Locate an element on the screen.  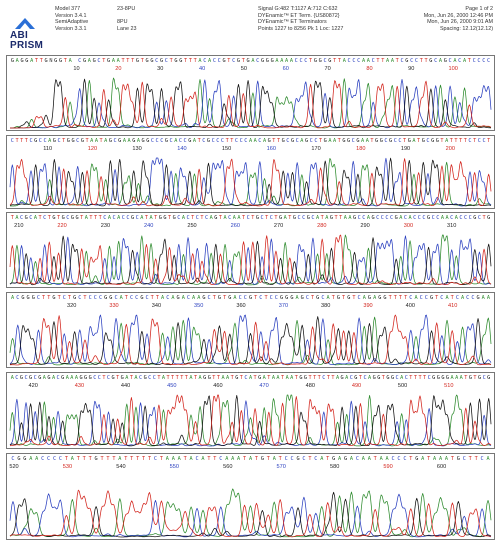
position-tick: 500 is located at coordinates (402, 386).